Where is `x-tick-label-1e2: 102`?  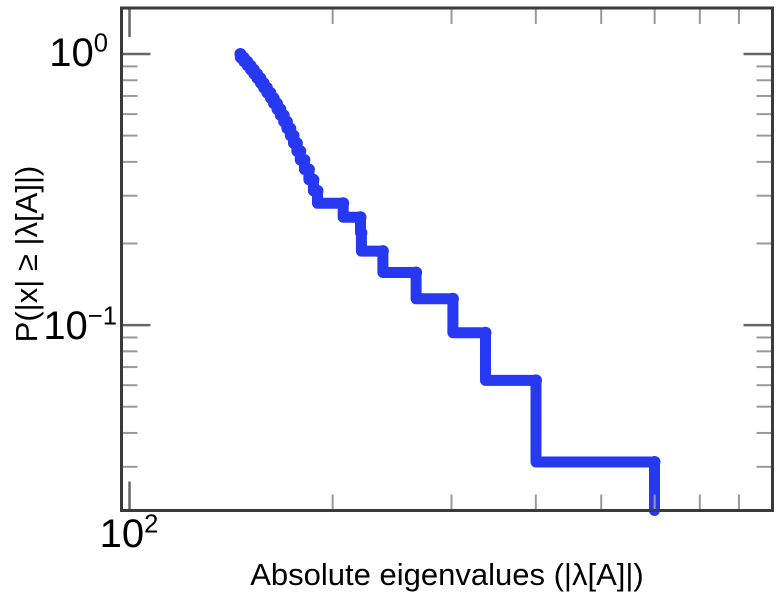 x-tick-label-1e2: 102 is located at coordinates (129, 533).